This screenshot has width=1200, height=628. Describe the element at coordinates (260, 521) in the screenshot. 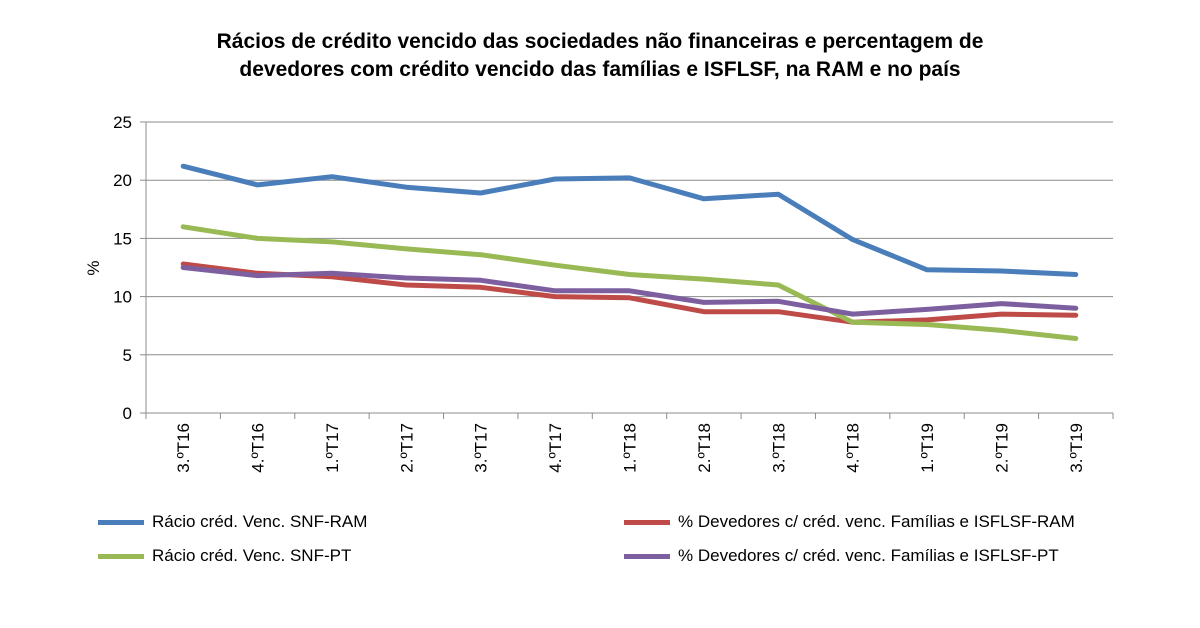

I see `legend-label: Rácio créd. Venc. SNF-RAM` at that location.